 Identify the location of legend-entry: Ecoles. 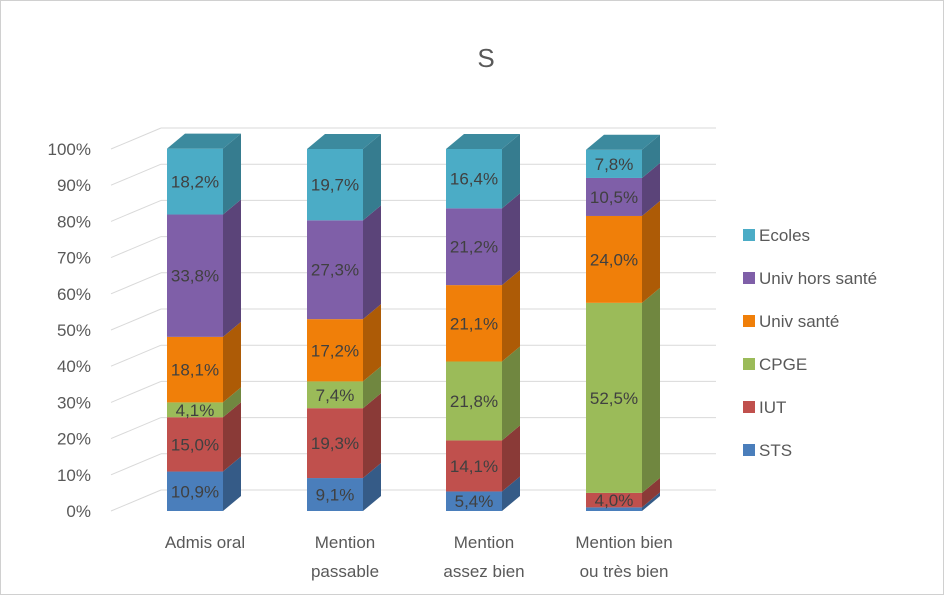
(776, 235).